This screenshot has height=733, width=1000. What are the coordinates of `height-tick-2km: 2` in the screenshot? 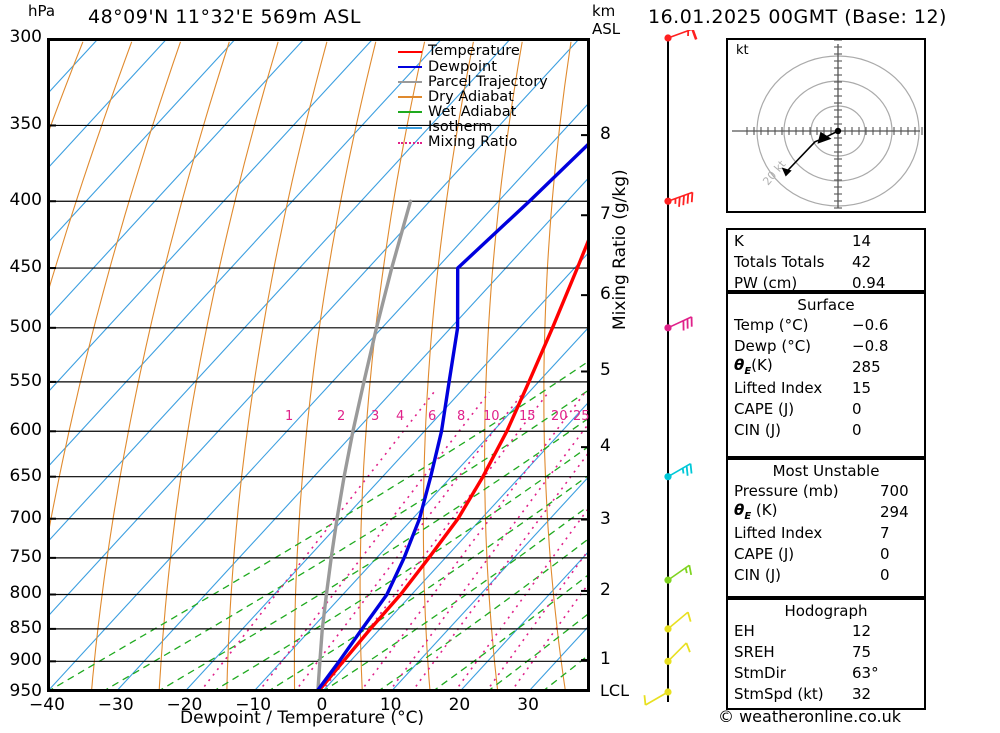 It's located at (605, 589).